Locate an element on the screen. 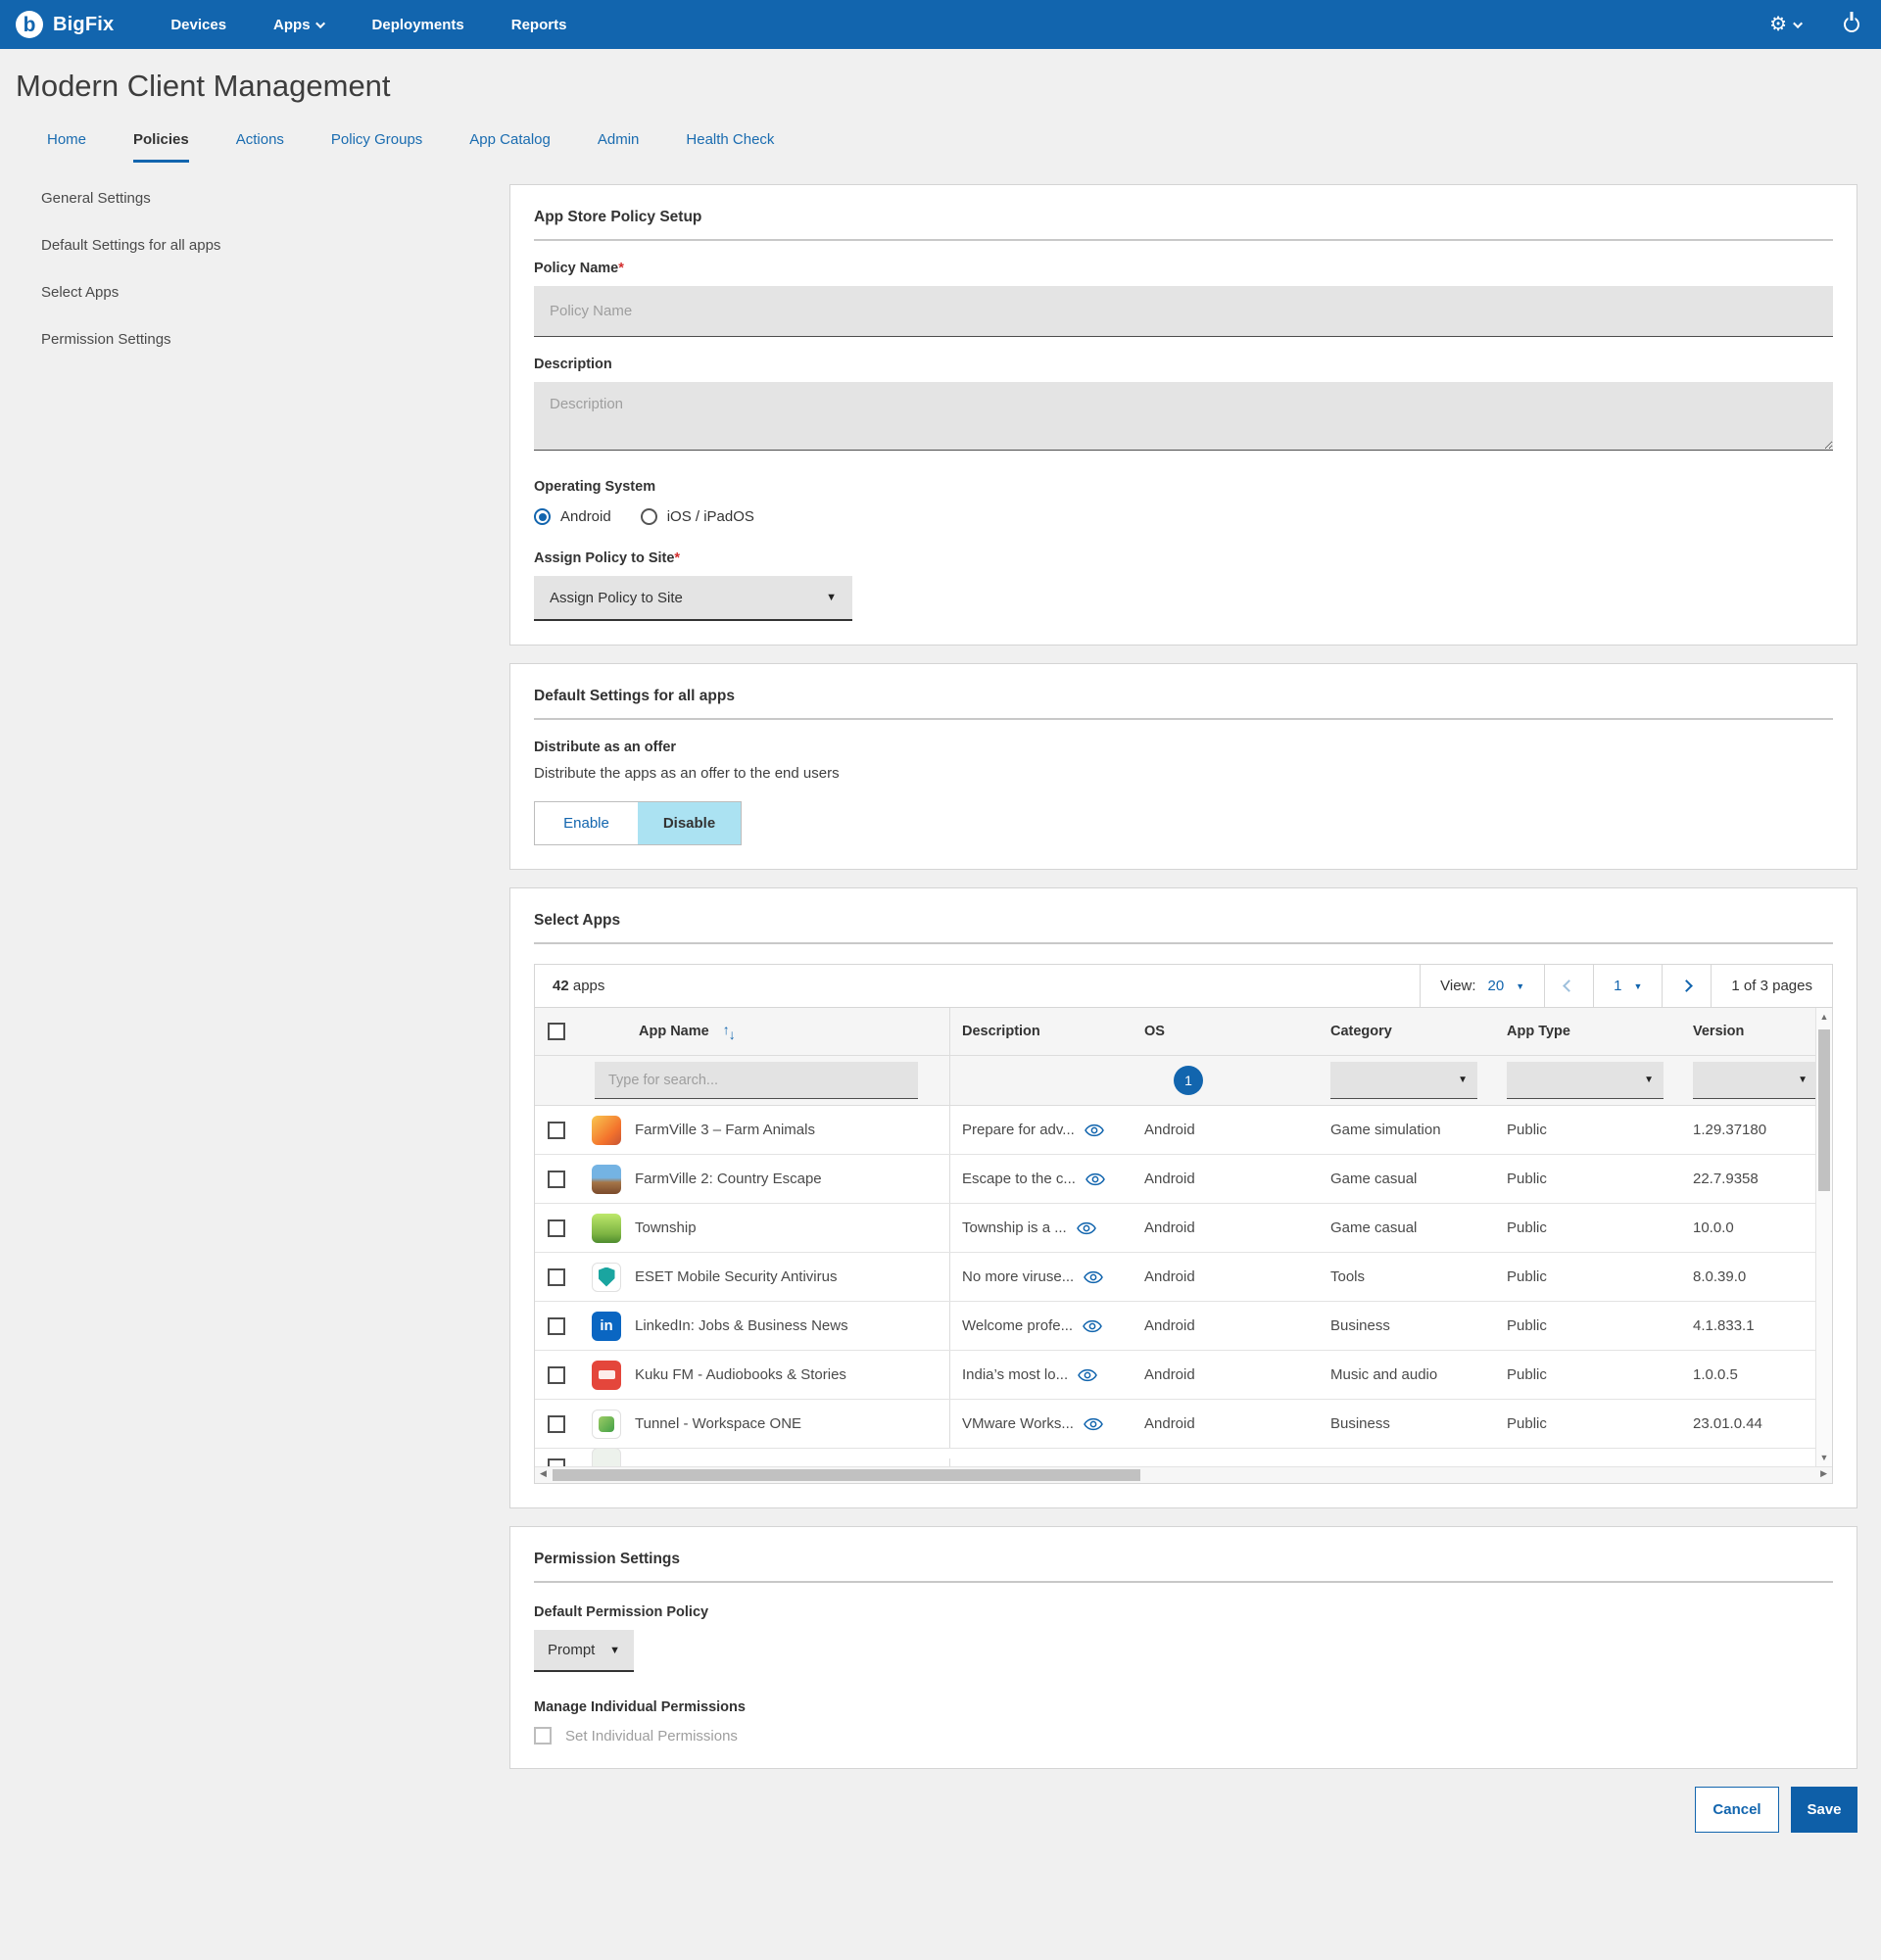 The width and height of the screenshot is (1881, 1960). page-dropdown-icon: ▼ is located at coordinates (1638, 986).